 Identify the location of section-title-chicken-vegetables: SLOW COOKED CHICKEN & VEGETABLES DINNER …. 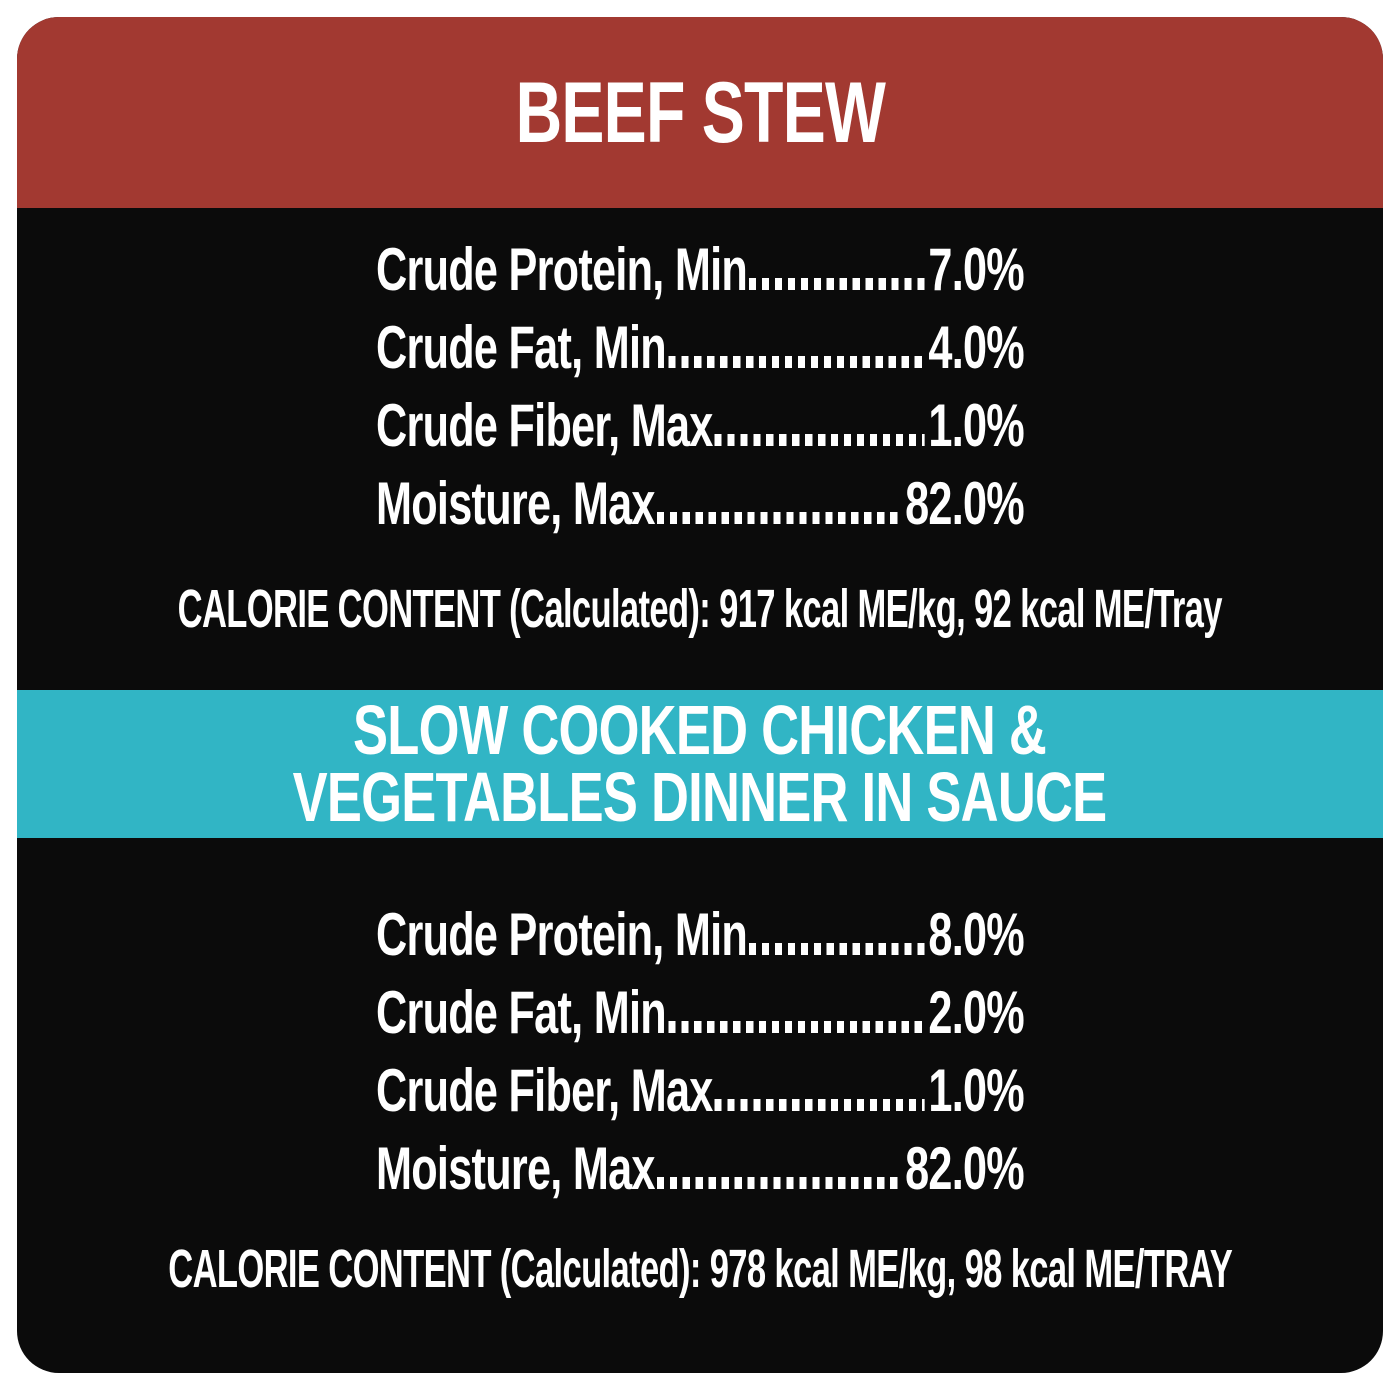
(700, 763).